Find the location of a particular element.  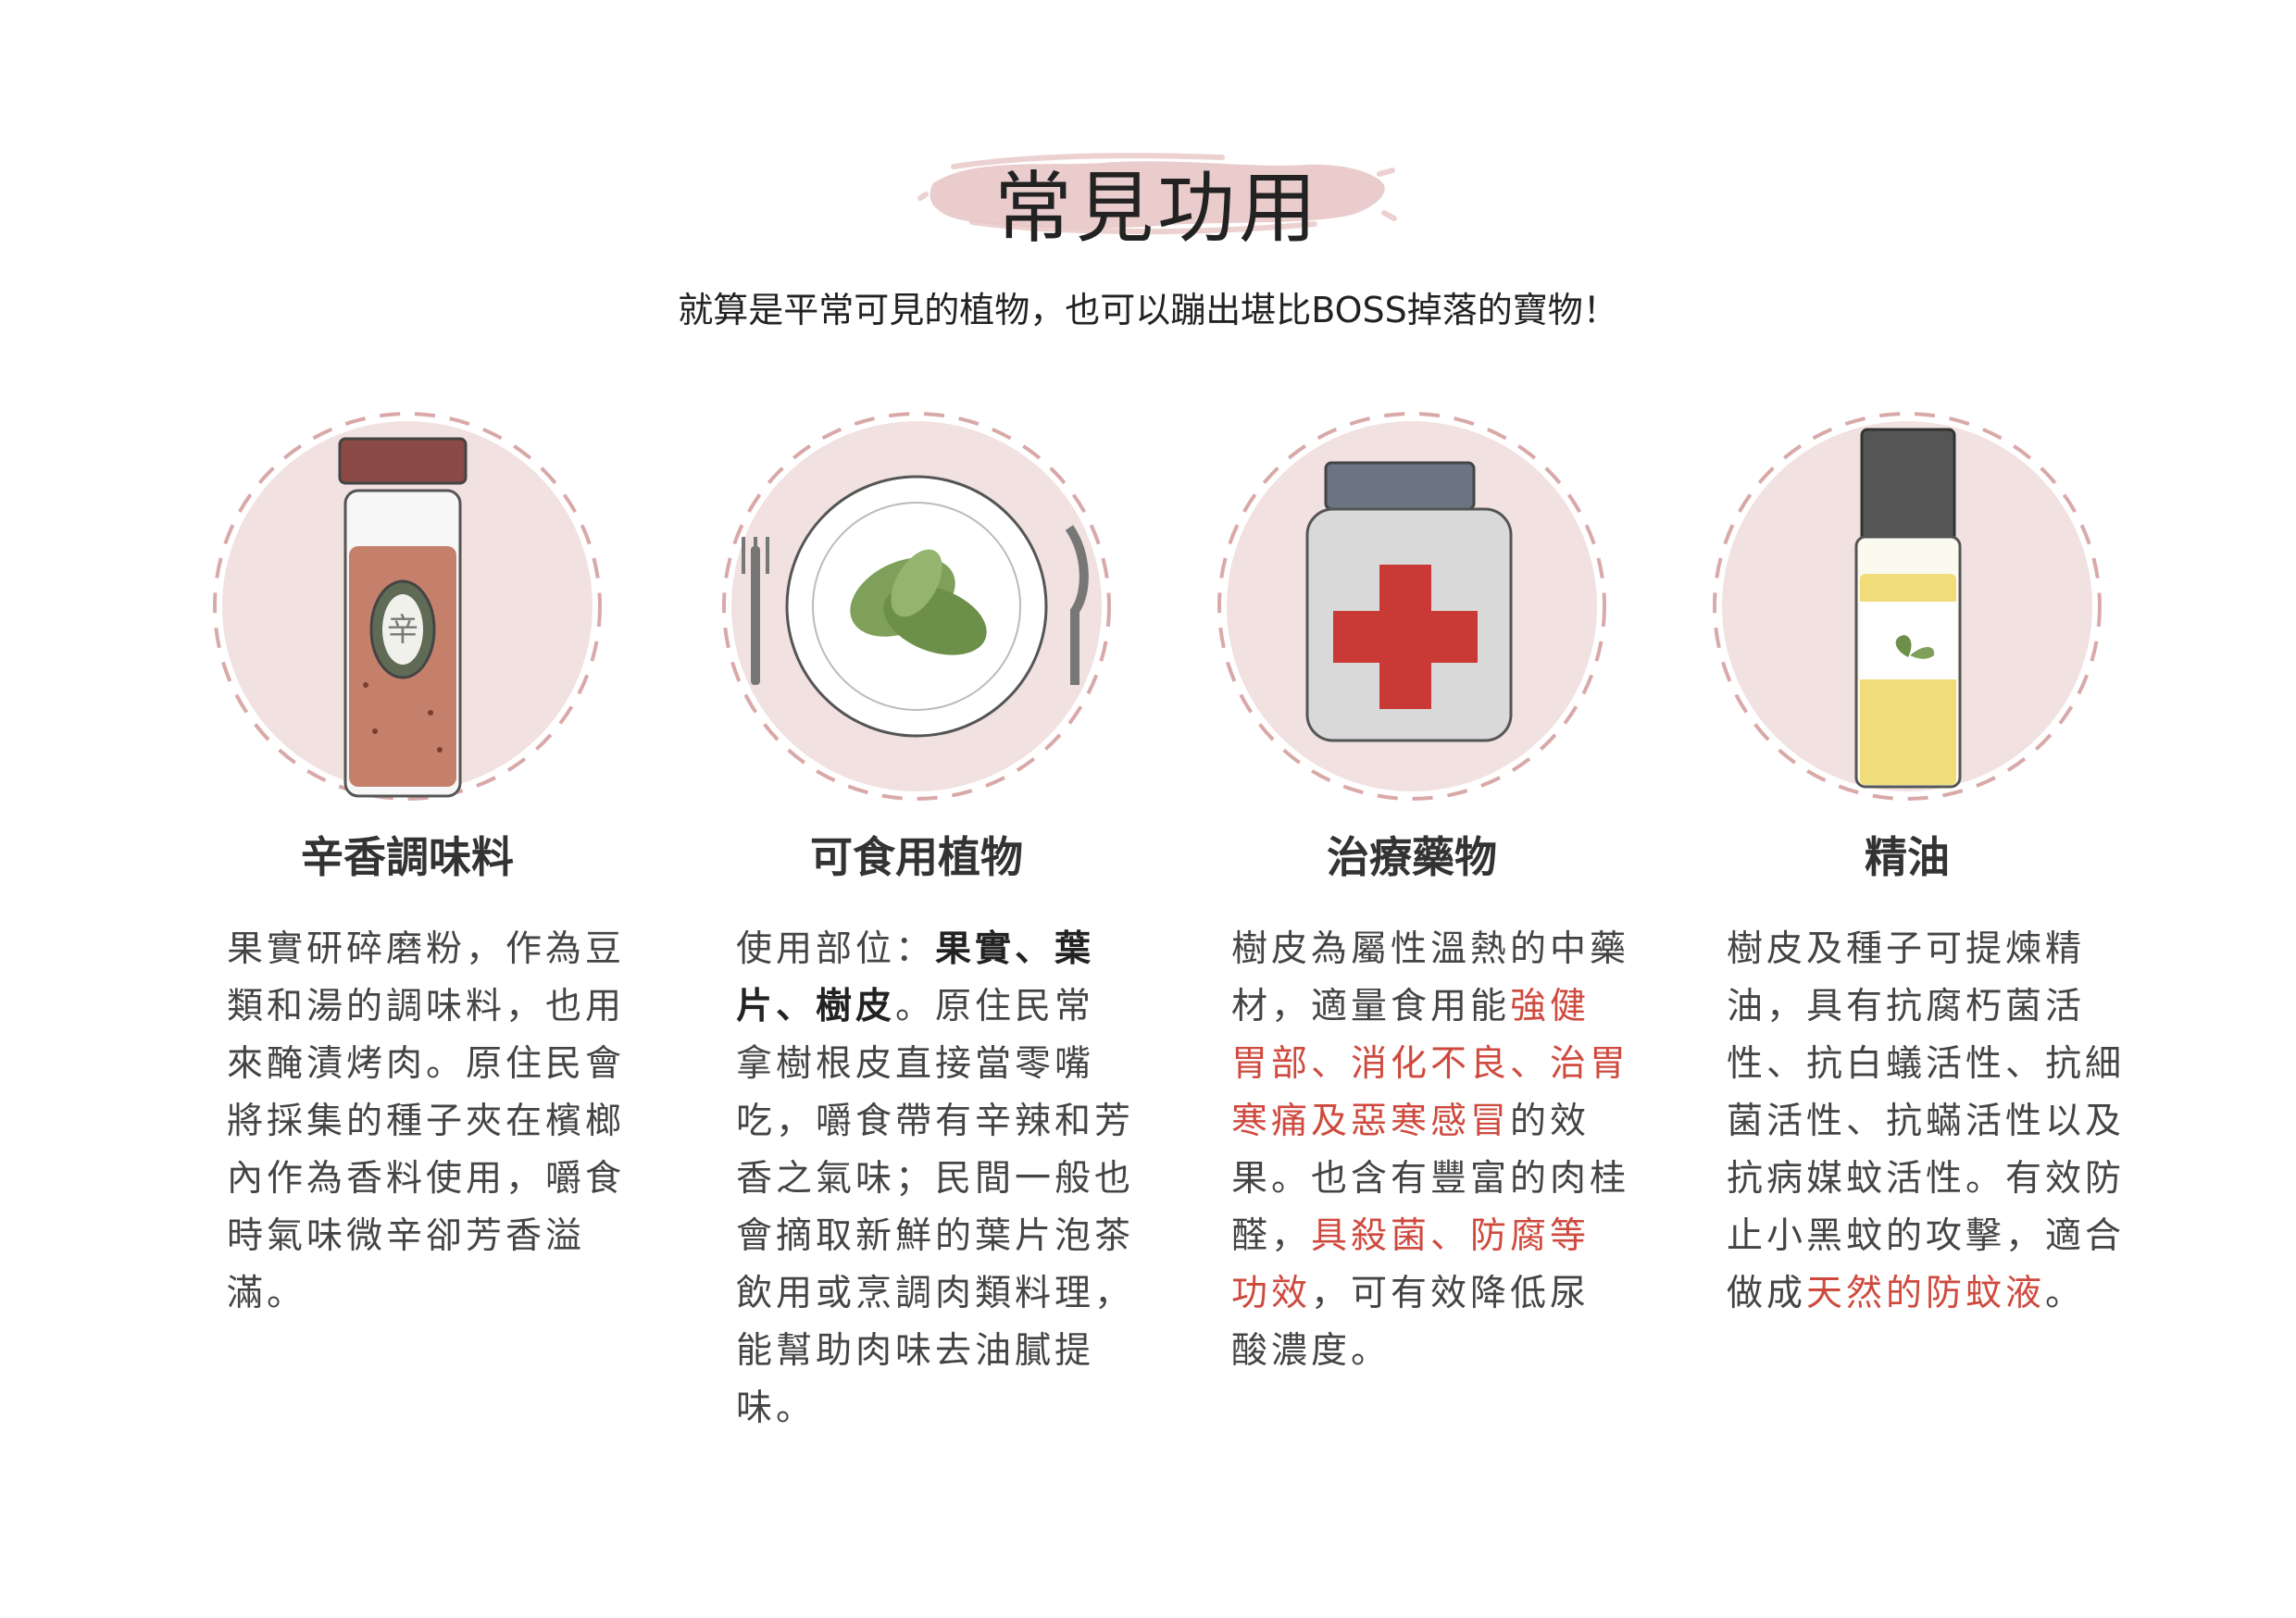

card-title: 辛香調味料 is located at coordinates (407, 857).